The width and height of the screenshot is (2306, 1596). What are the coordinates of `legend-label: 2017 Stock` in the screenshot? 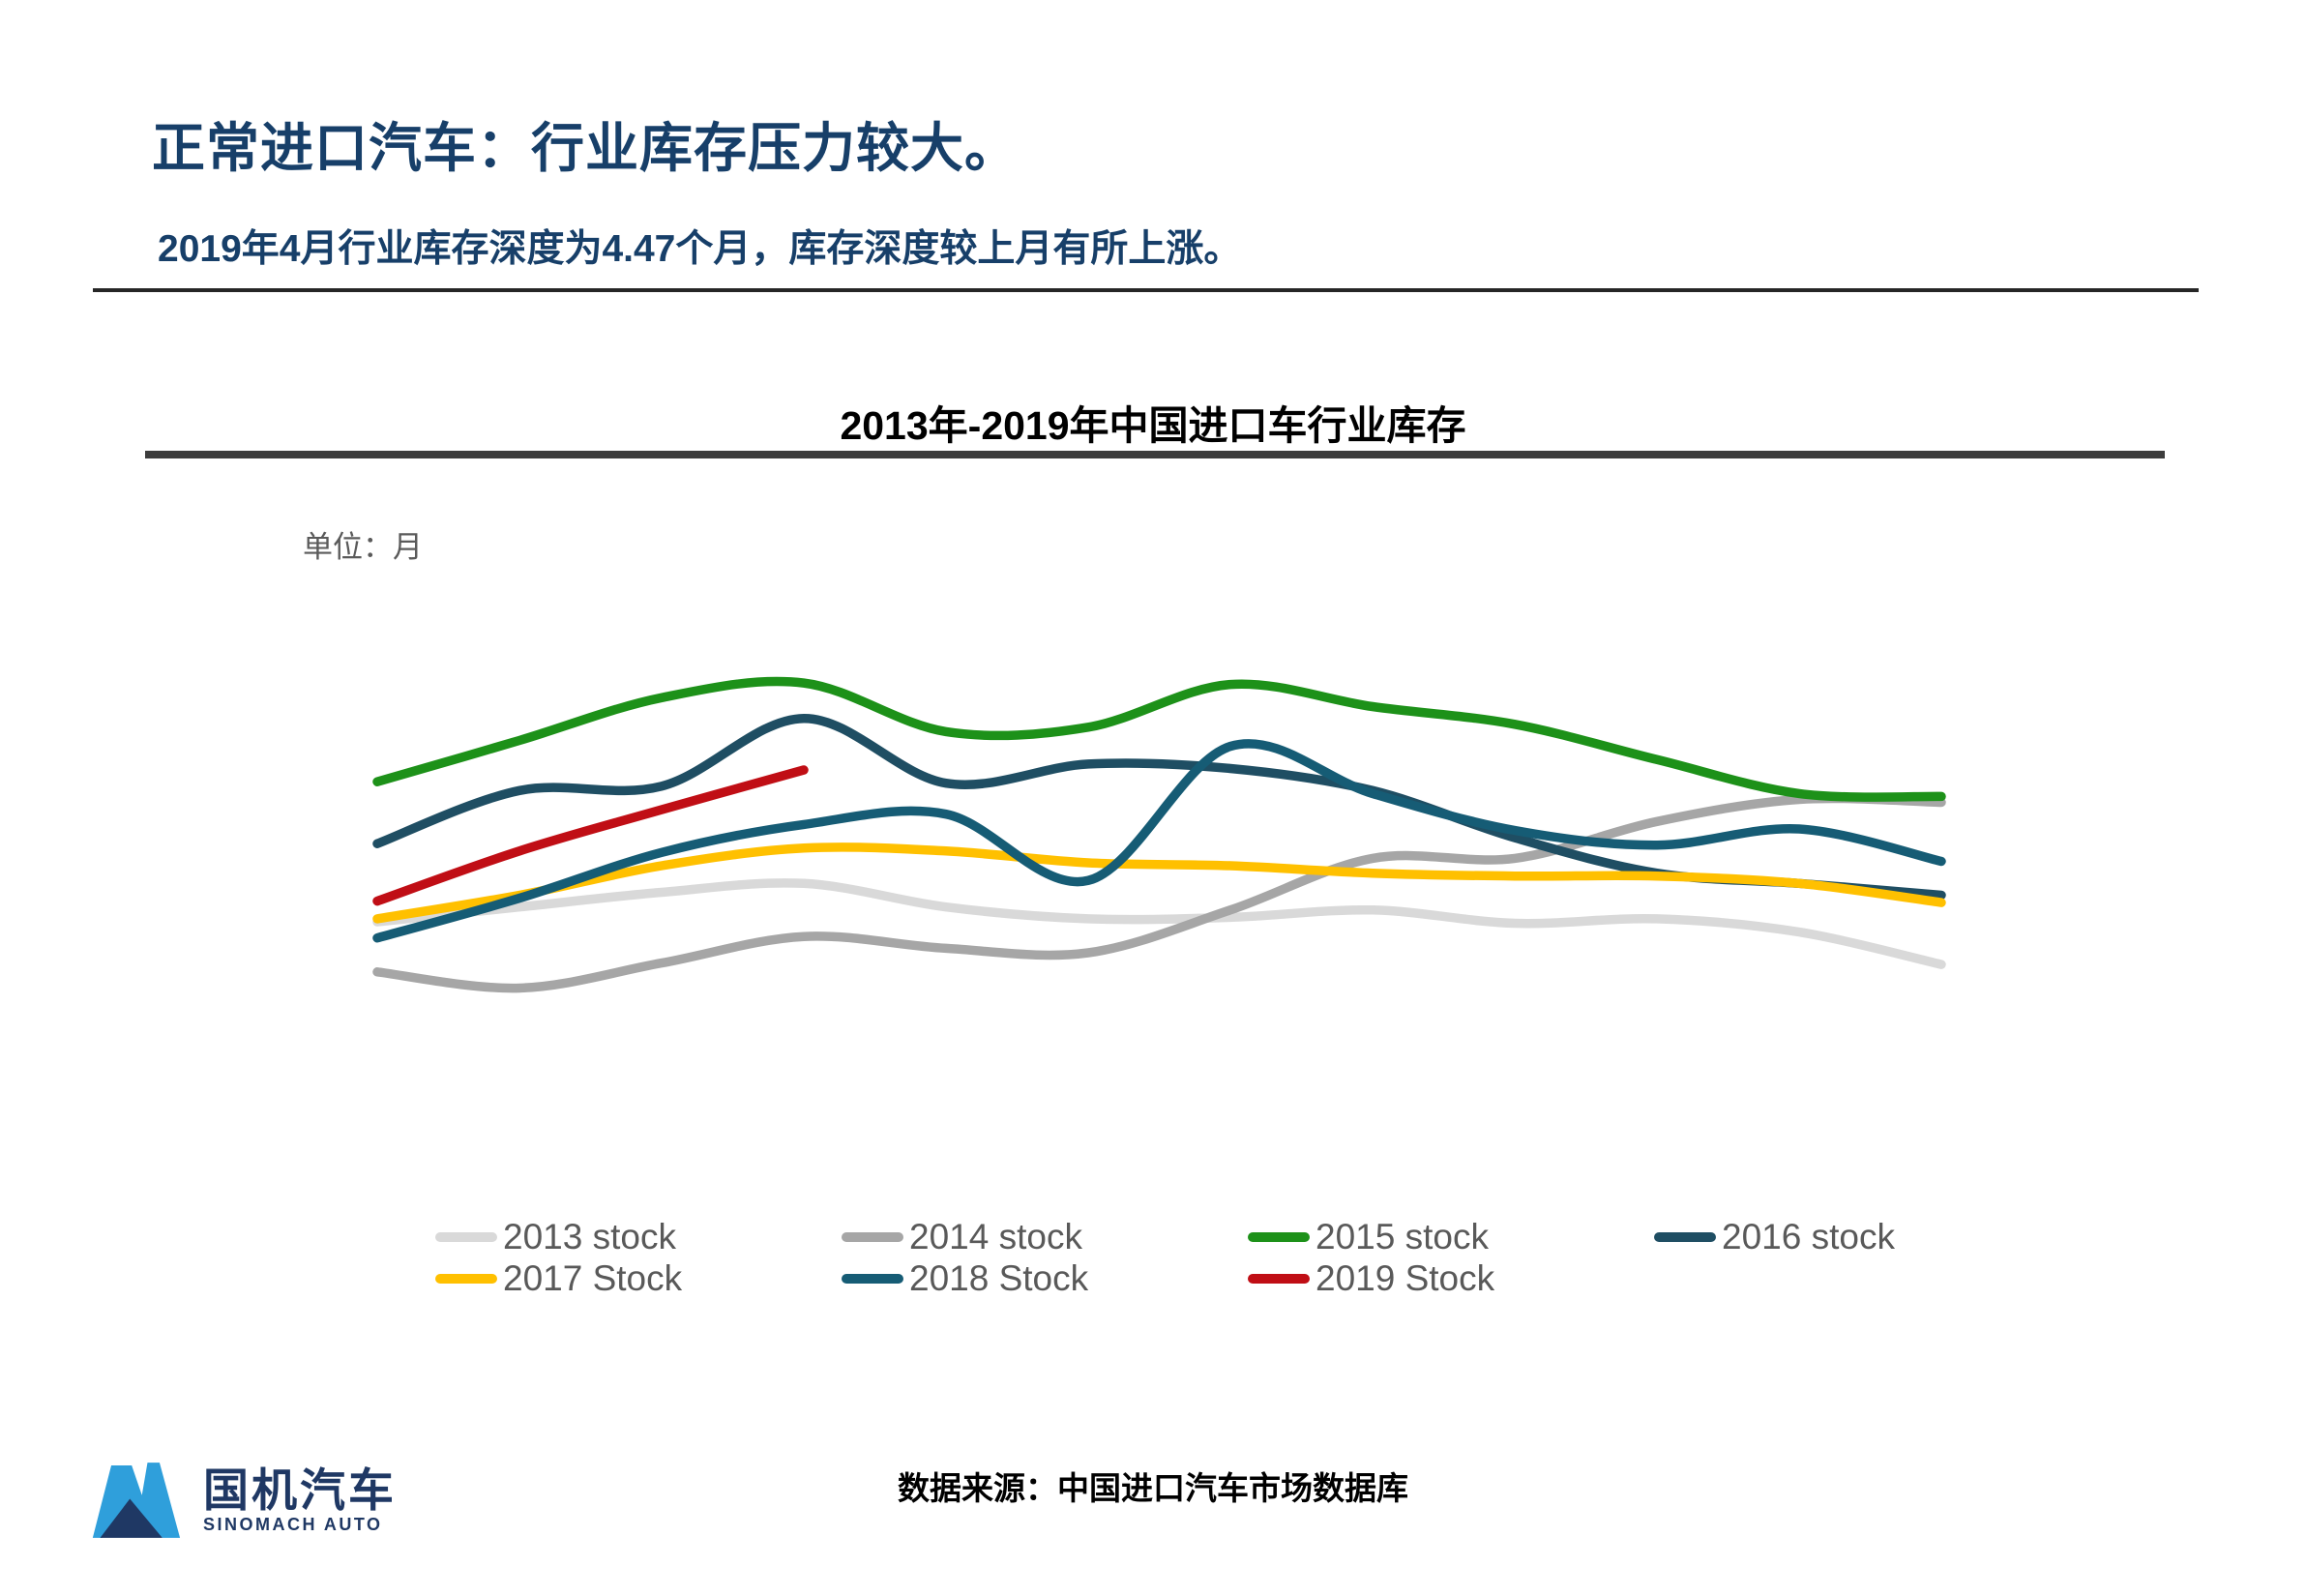 It's located at (593, 1278).